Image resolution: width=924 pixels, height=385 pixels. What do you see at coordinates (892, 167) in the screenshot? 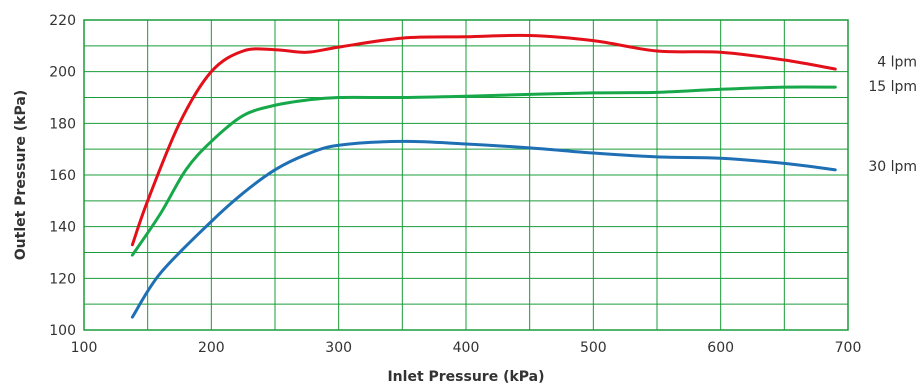
I see `series-label: 30 lpm` at bounding box center [892, 167].